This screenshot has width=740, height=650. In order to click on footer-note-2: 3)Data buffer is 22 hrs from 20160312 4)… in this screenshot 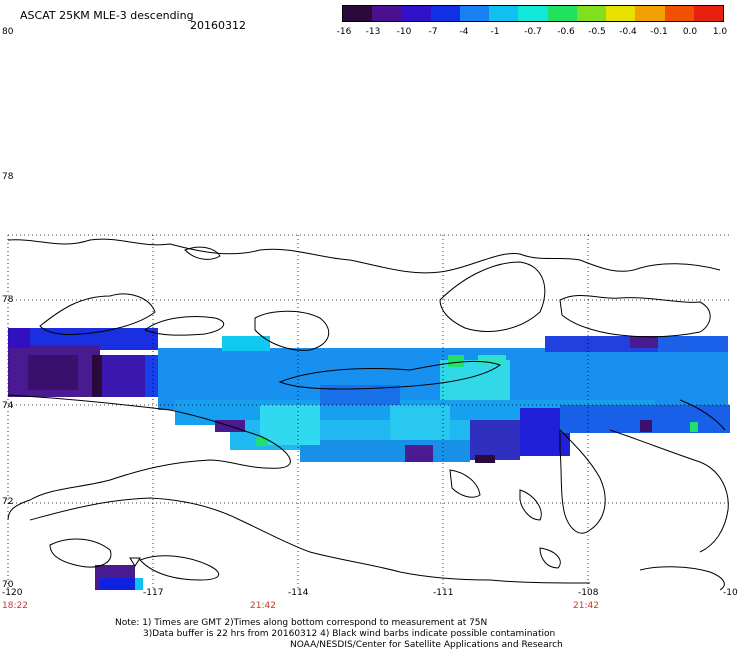, I will do `click(349, 634)`.